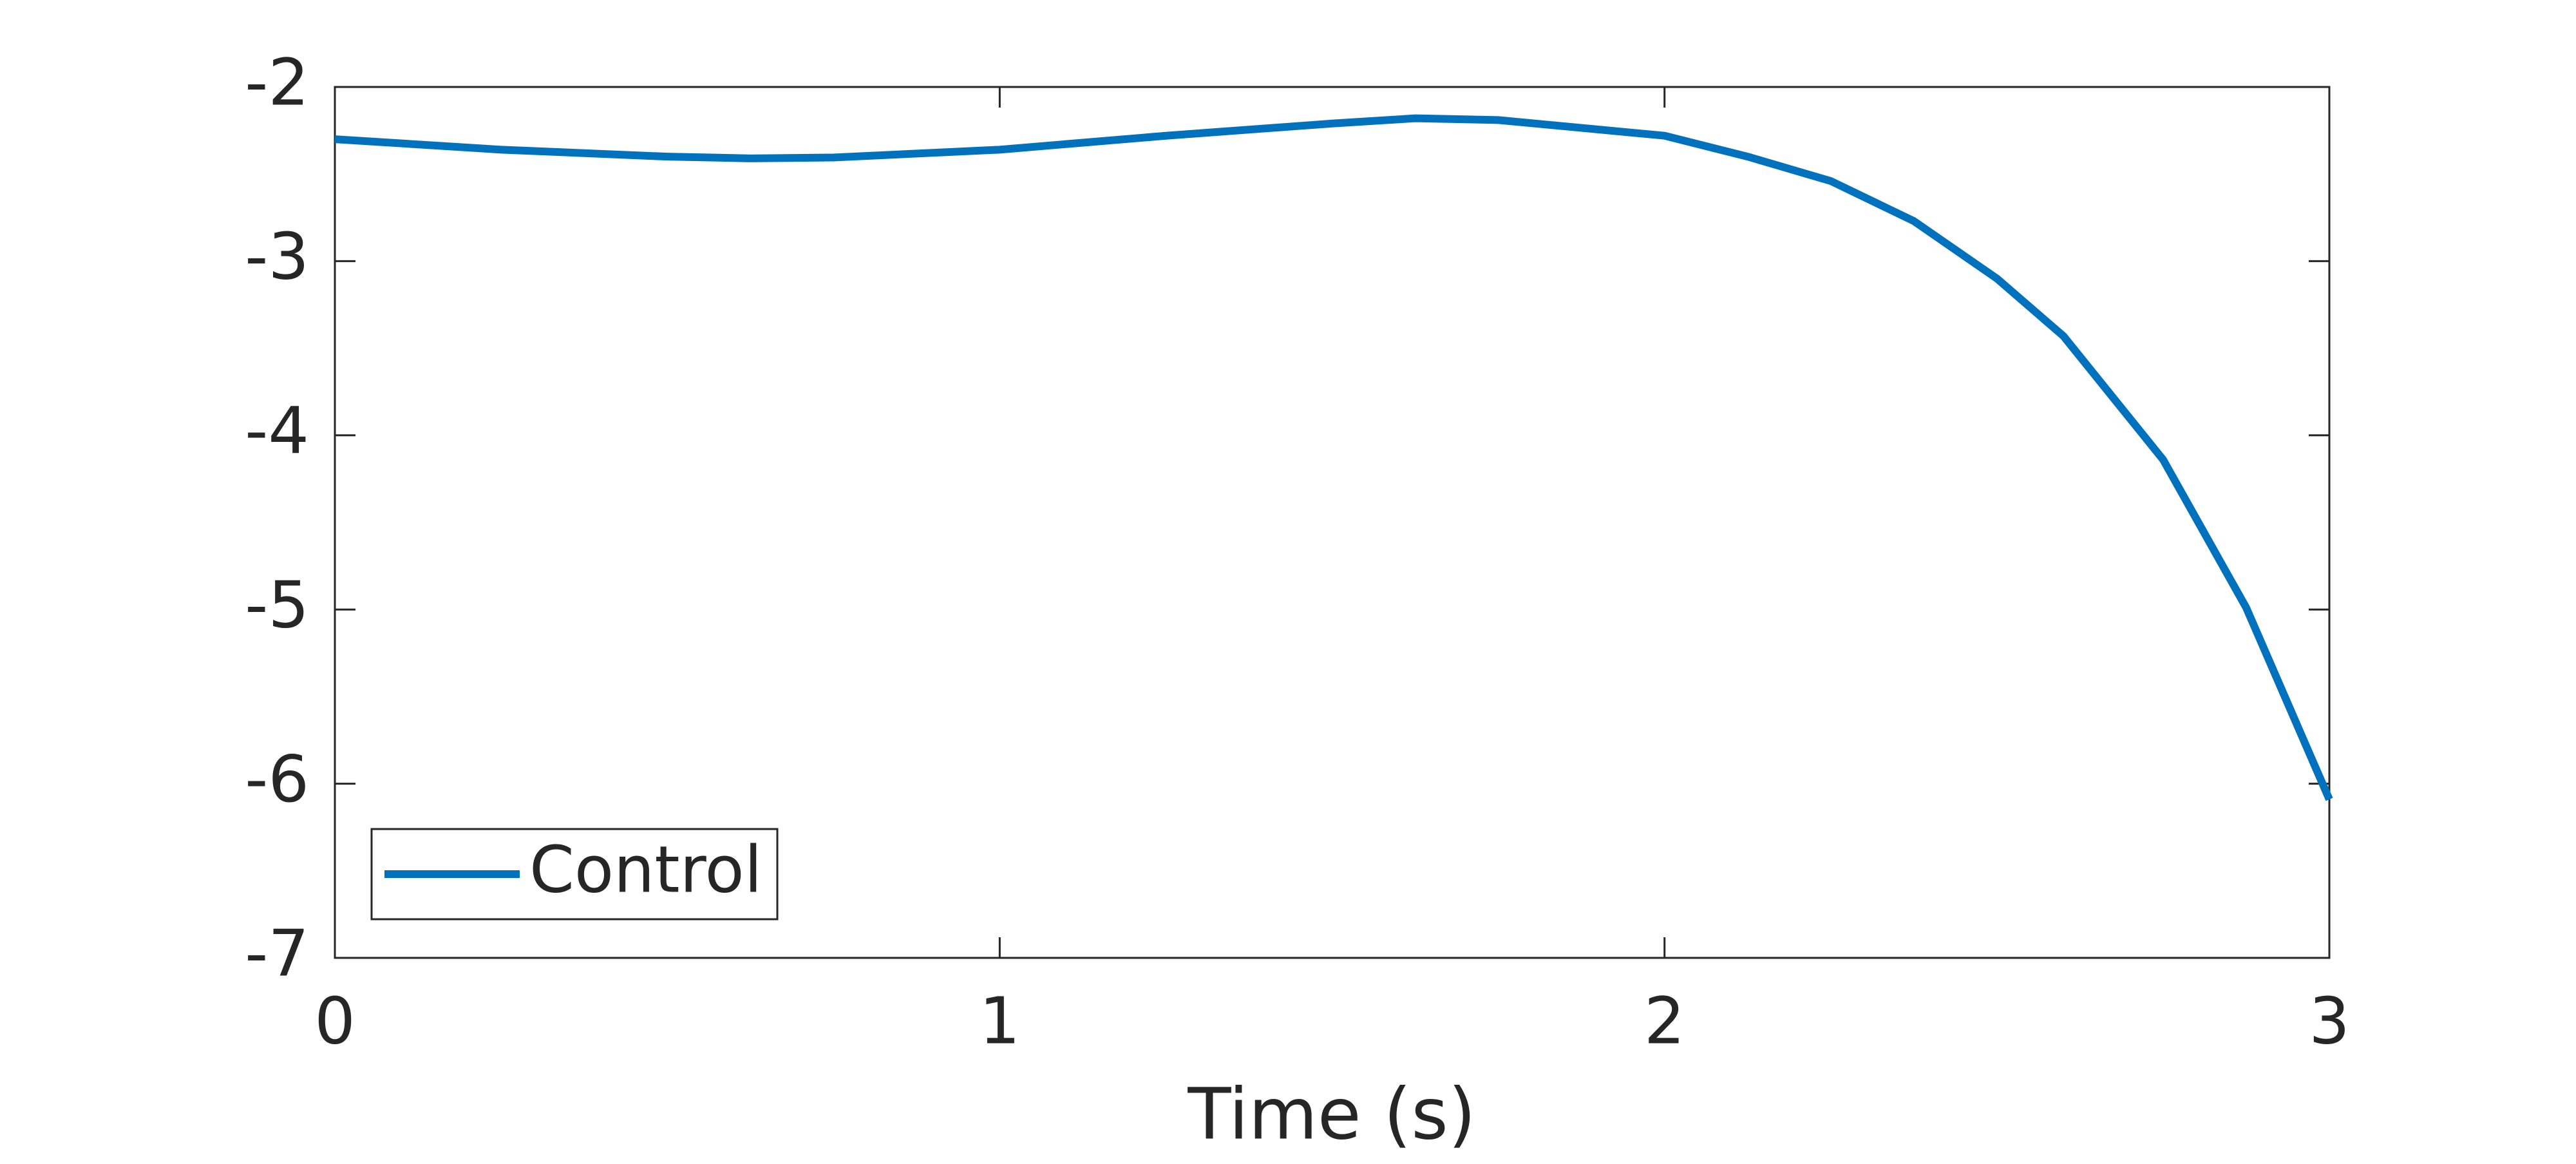 Image resolution: width=2576 pixels, height=1164 pixels. Describe the element at coordinates (277, 605) in the screenshot. I see `y-tick-label: -5` at that location.